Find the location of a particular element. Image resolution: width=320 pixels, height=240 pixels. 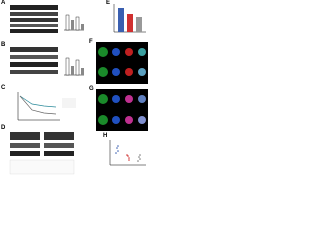

panel-label: B is located at coordinates (3, 45).